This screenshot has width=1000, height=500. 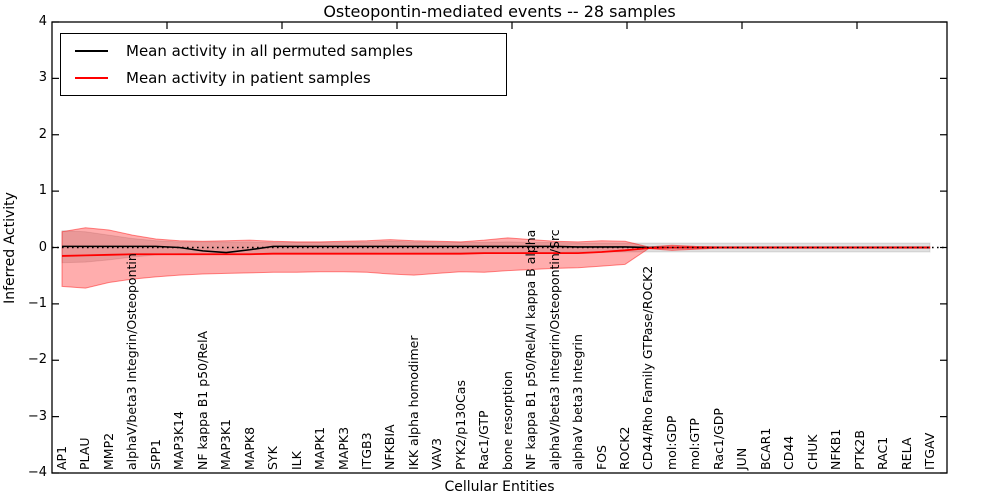 I want to click on x-tick-label: mol:GDP, so click(x=671, y=442).